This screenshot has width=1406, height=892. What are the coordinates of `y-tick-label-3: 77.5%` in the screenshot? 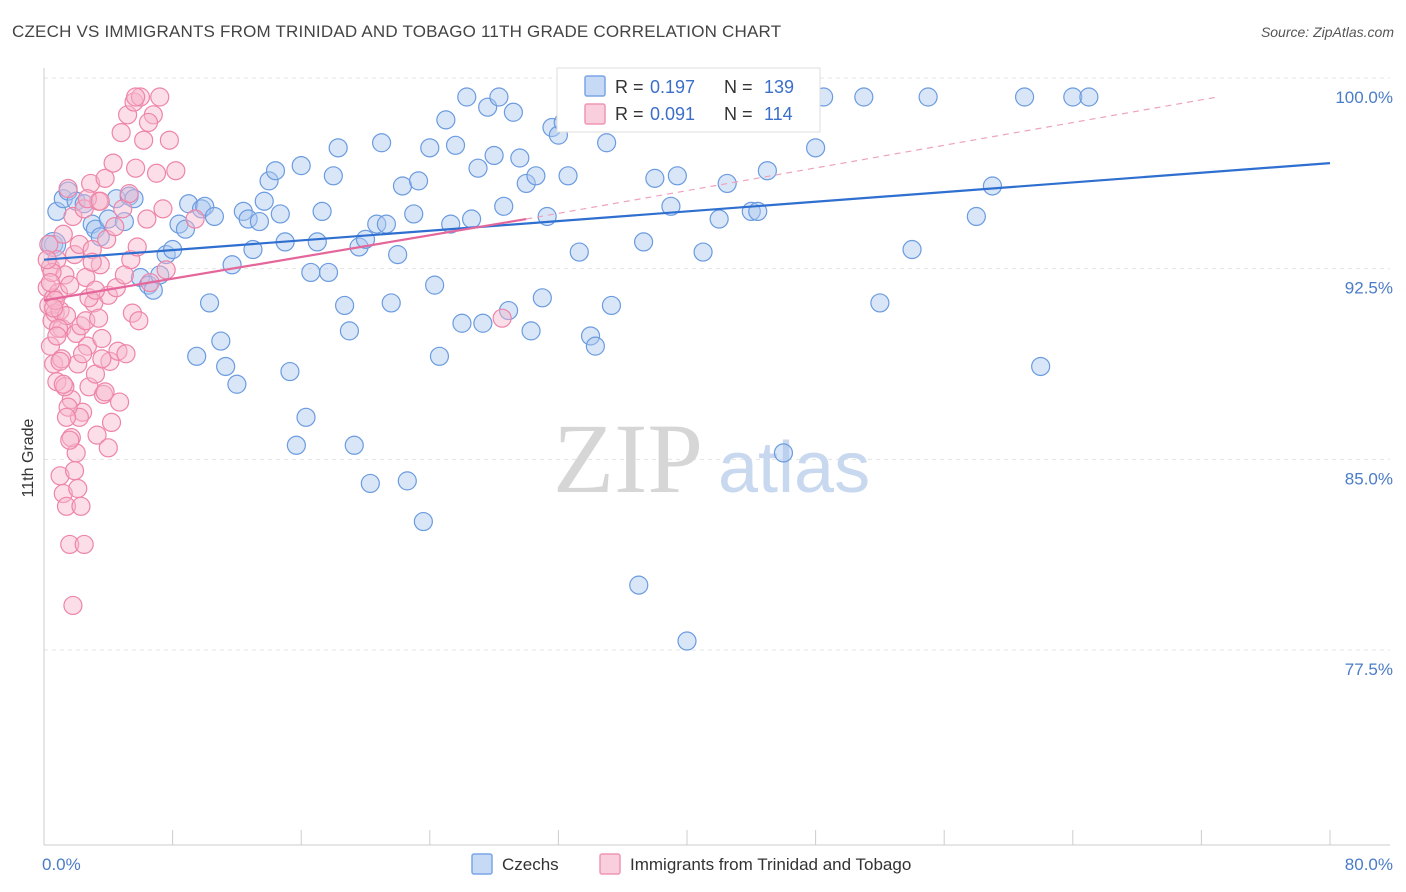 It's located at (1369, 669).